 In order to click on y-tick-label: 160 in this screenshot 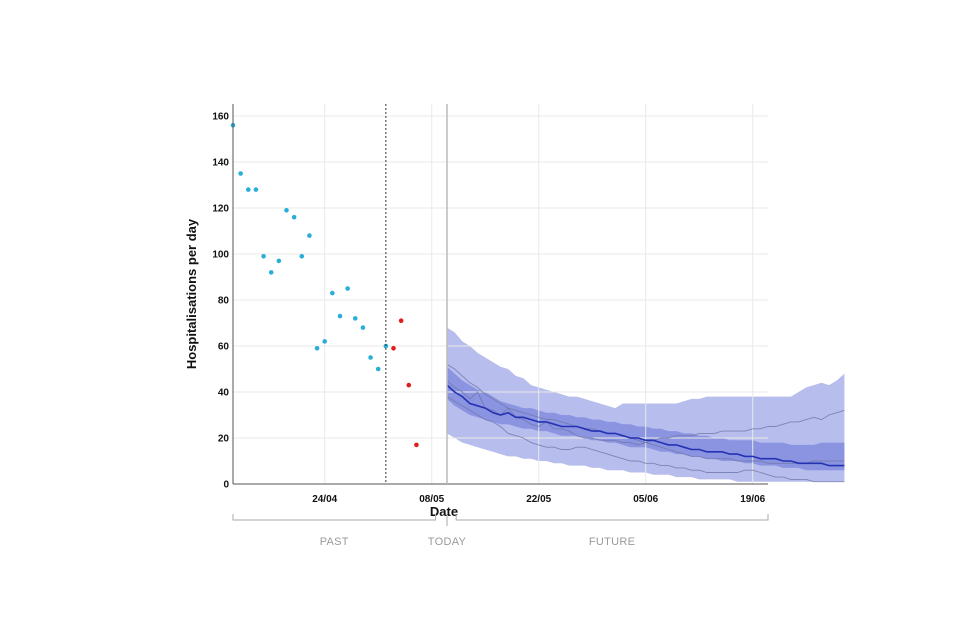, I will do `click(220, 117)`.